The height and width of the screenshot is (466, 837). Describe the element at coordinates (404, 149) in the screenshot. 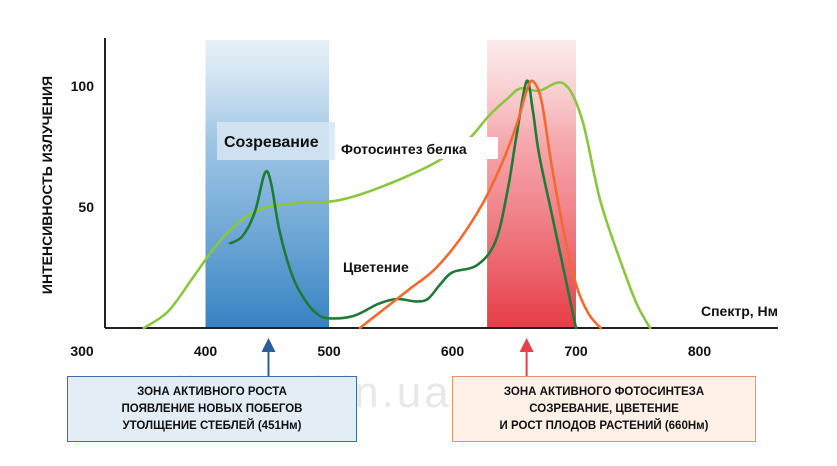

I see `protein-label: Фотосинтез белка` at that location.